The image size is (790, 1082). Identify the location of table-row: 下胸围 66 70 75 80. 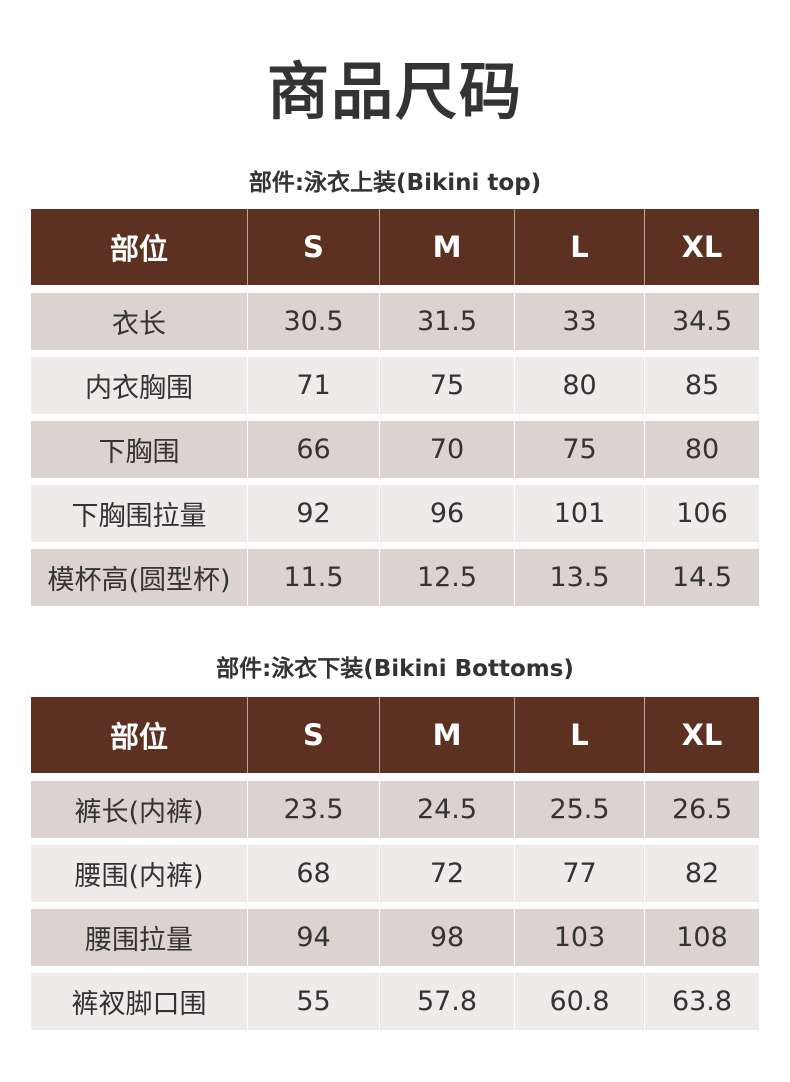
(395, 449).